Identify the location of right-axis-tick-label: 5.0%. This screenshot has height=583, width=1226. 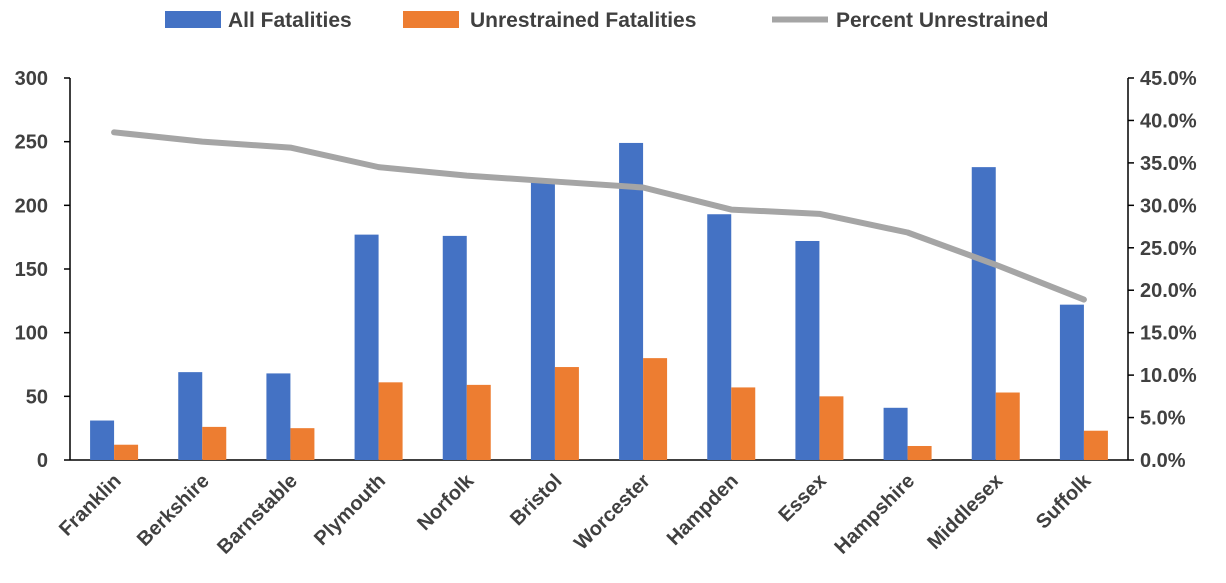
(1163, 419).